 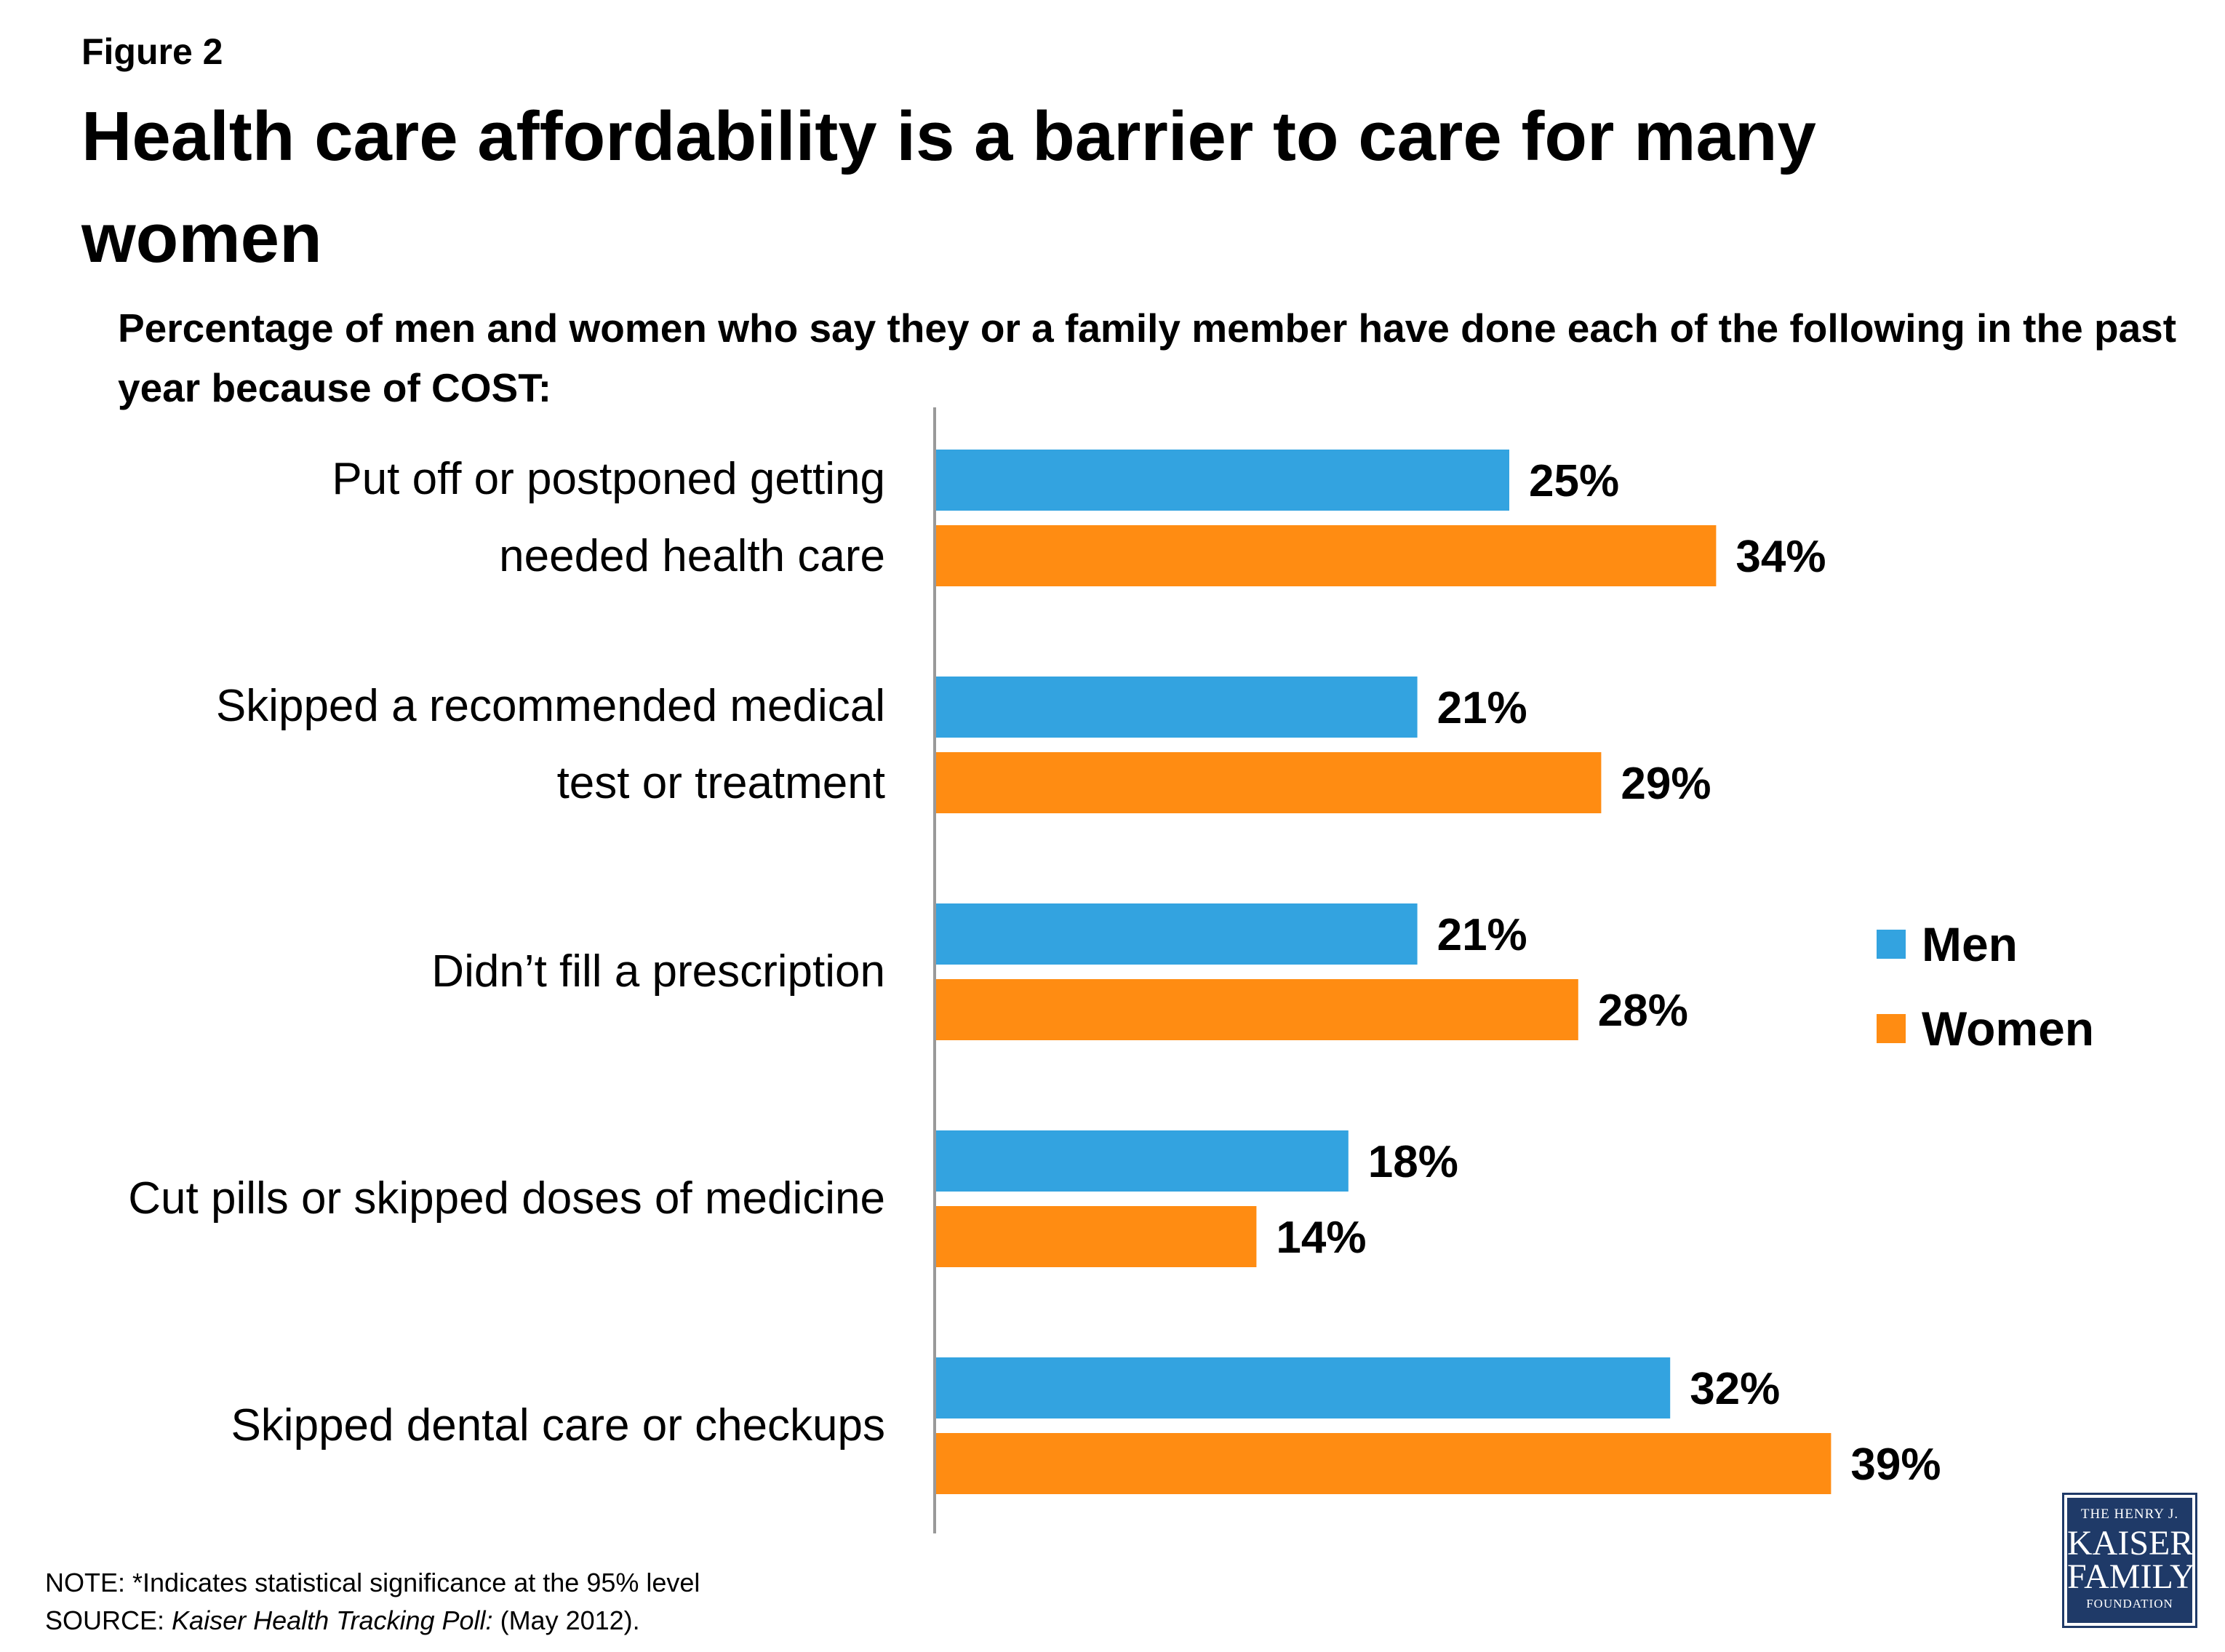 What do you see at coordinates (1735, 1389) in the screenshot?
I see `data-label-men-4: 32%` at bounding box center [1735, 1389].